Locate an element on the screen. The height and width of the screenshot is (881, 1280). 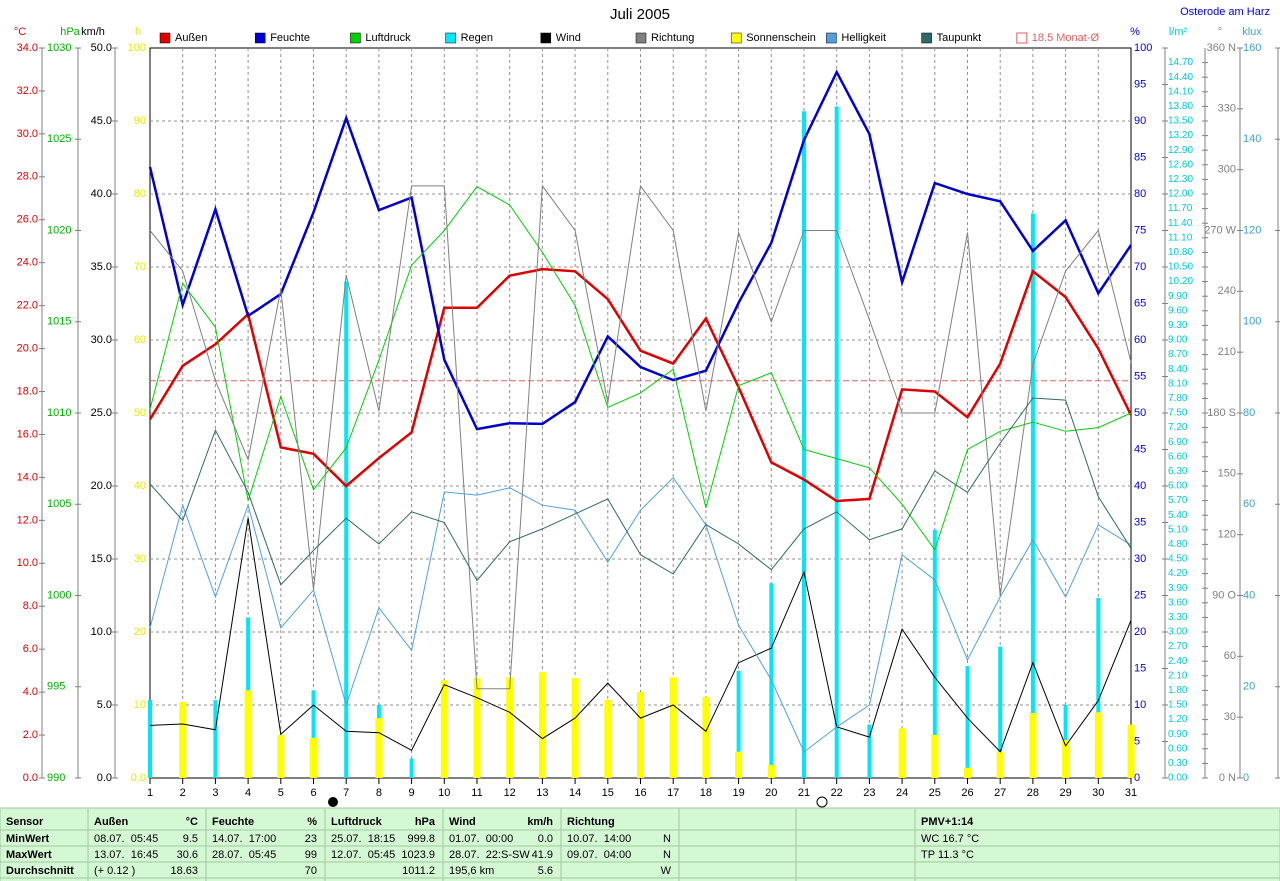
table-cell: 70 is located at coordinates (311, 871).